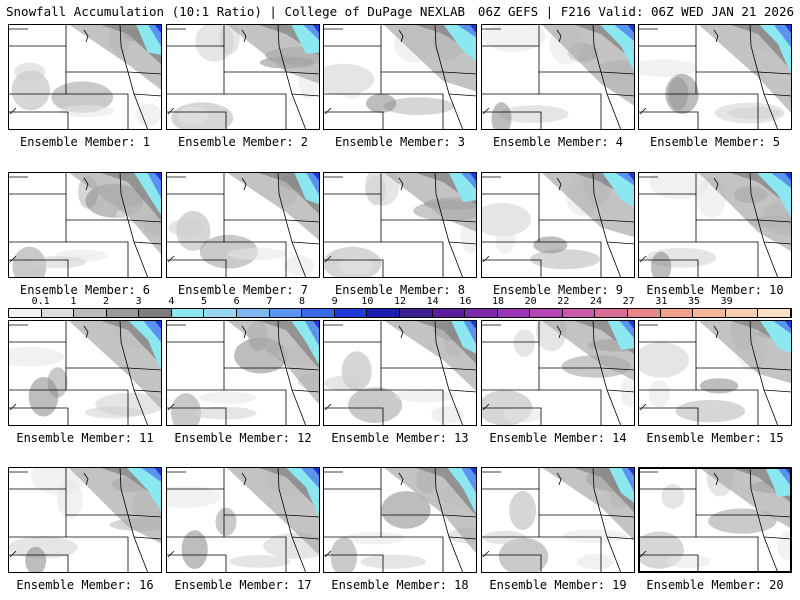 This screenshot has height=600, width=800. Describe the element at coordinates (85, 290) in the screenshot. I see `member-caption: Ensemble Member: 6` at that location.